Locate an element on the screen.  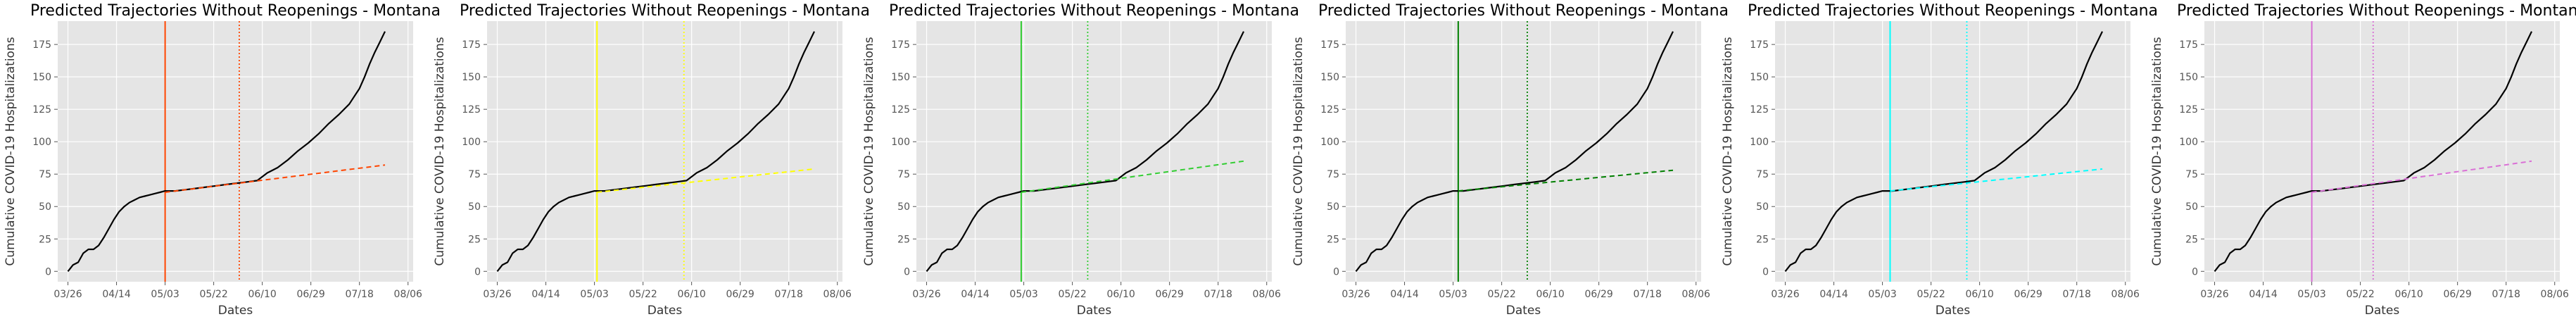
observed-line is located at coordinates (655, 152).